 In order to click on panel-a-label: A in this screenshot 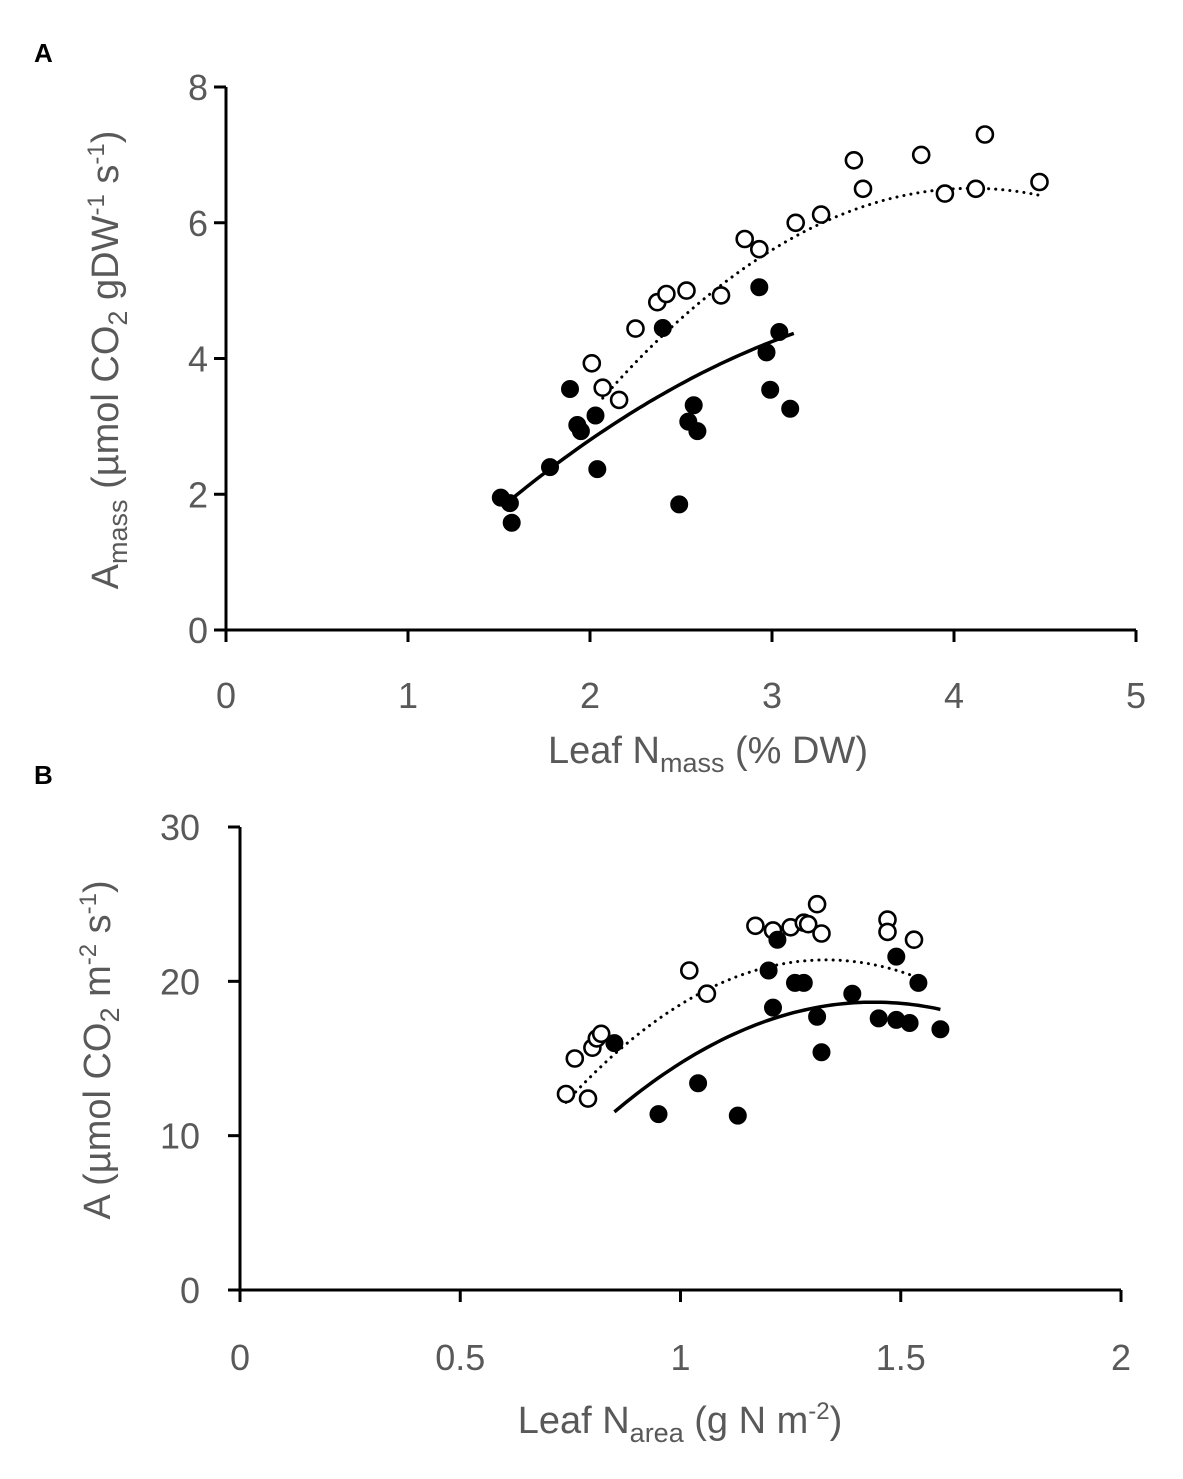, I will do `click(43, 53)`.